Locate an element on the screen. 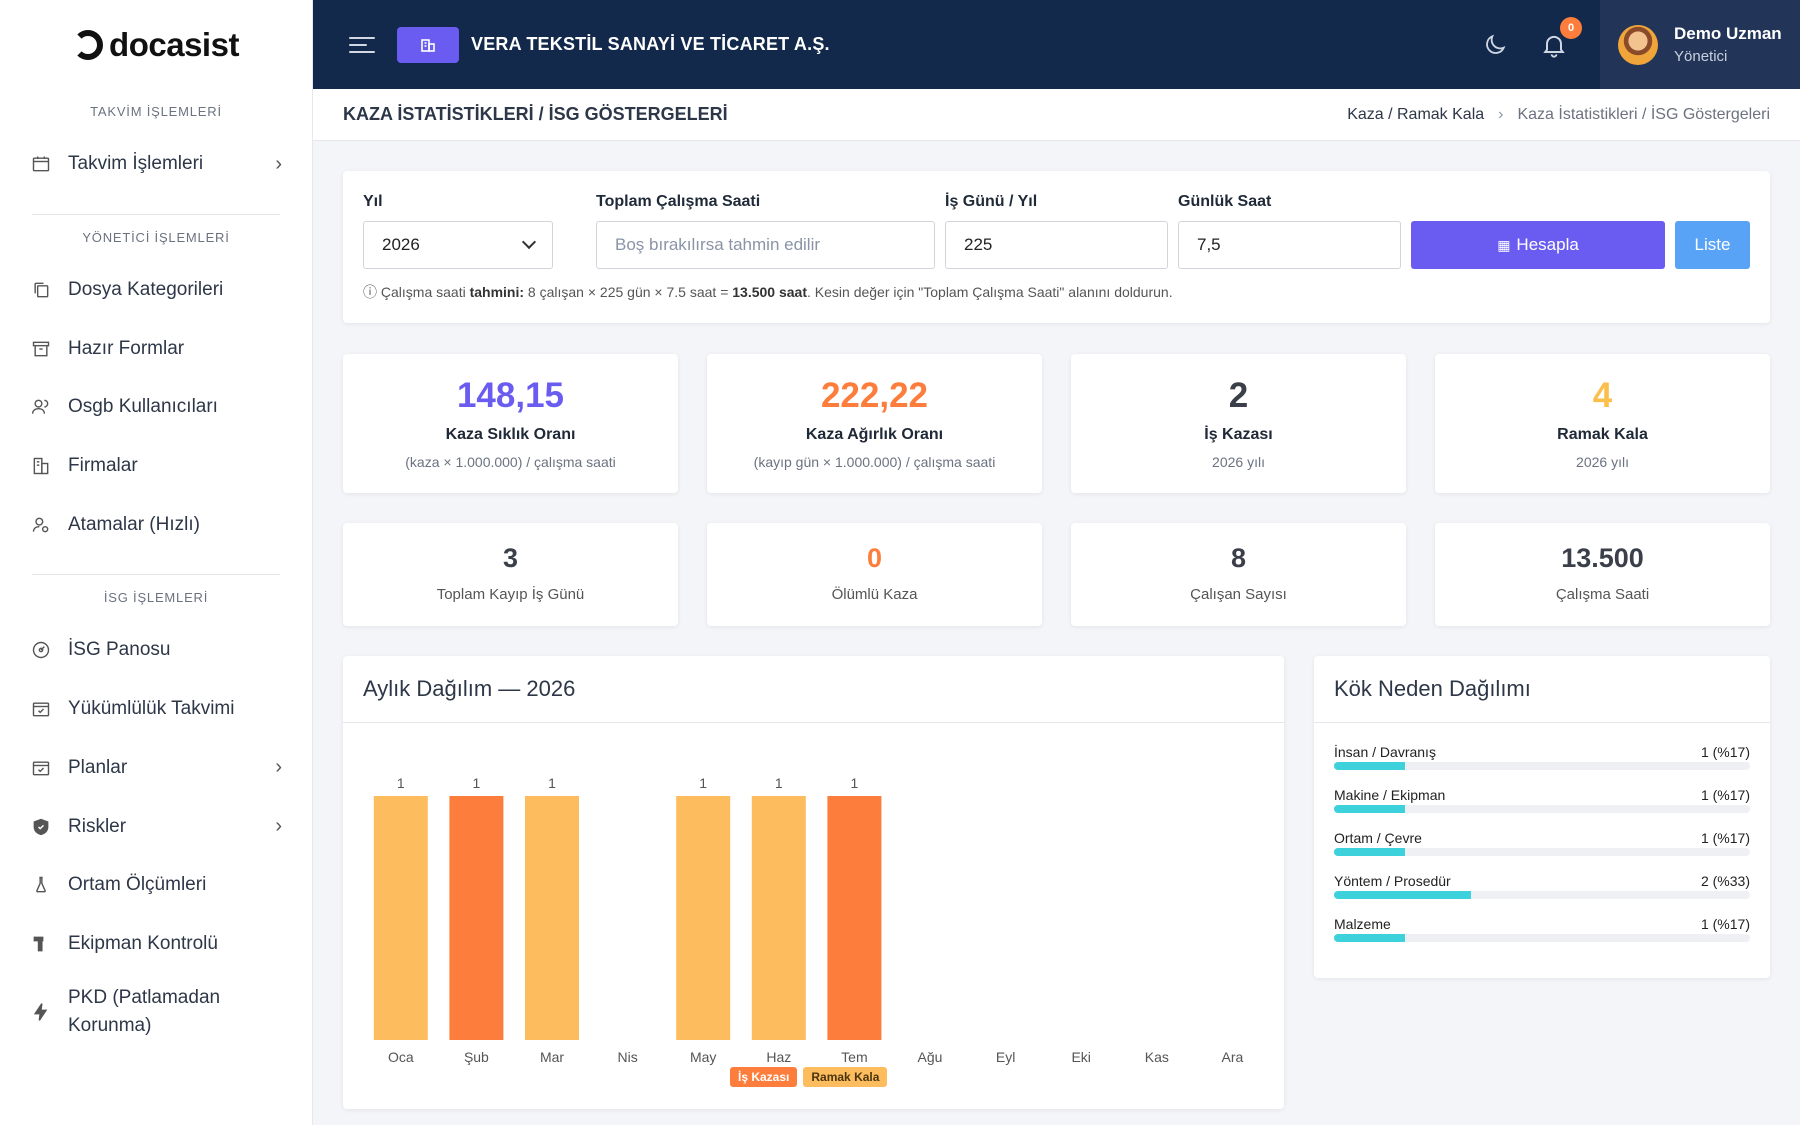 The width and height of the screenshot is (1800, 1125). stat-card: 2 İş Kazası 2026 yılı is located at coordinates (1238, 423).